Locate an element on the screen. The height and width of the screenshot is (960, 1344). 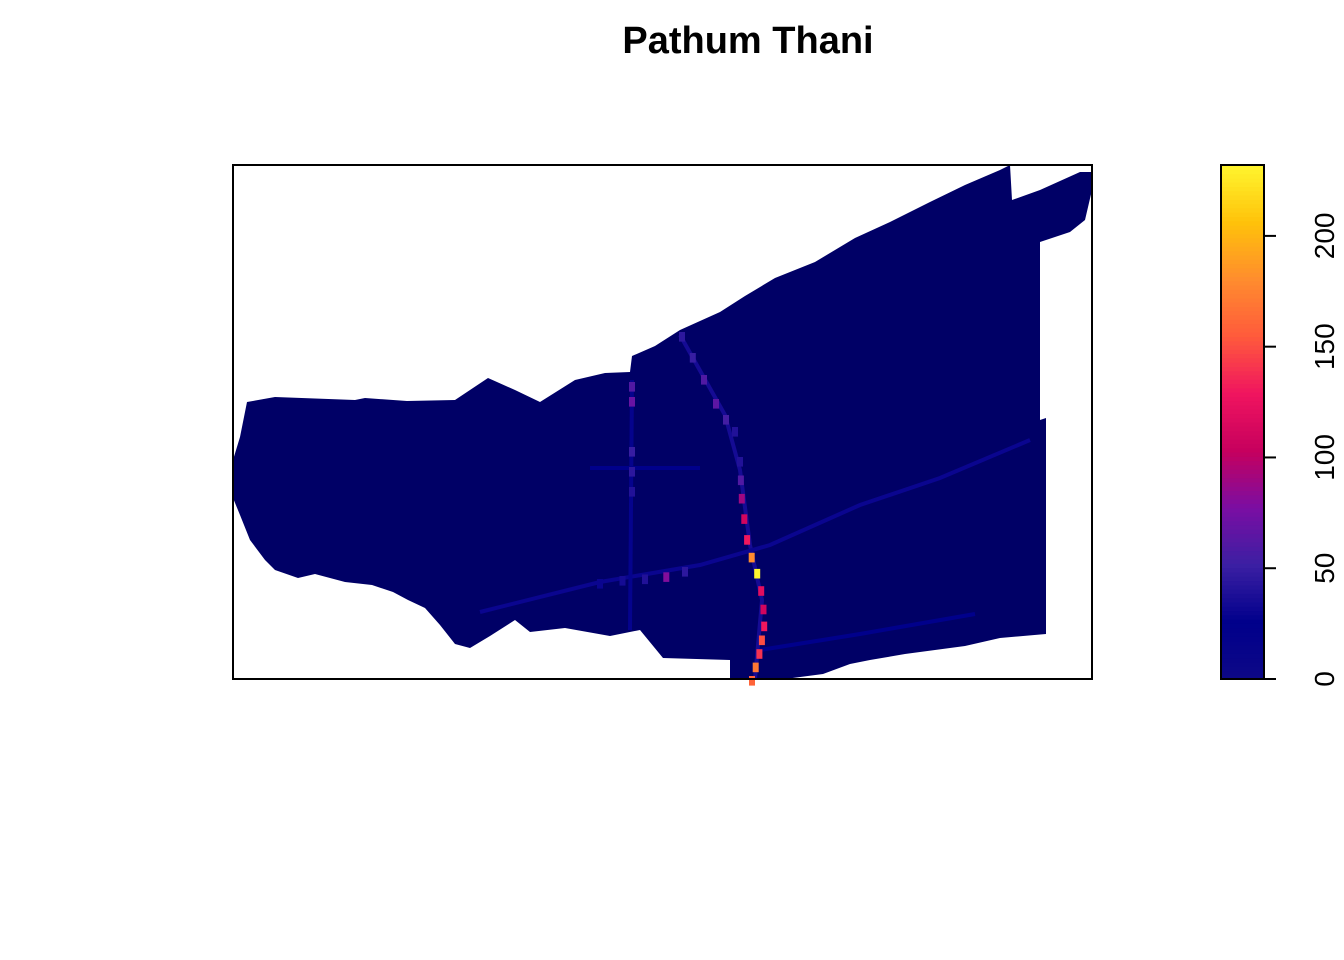
colorbar-frame is located at coordinates (1242, 422).